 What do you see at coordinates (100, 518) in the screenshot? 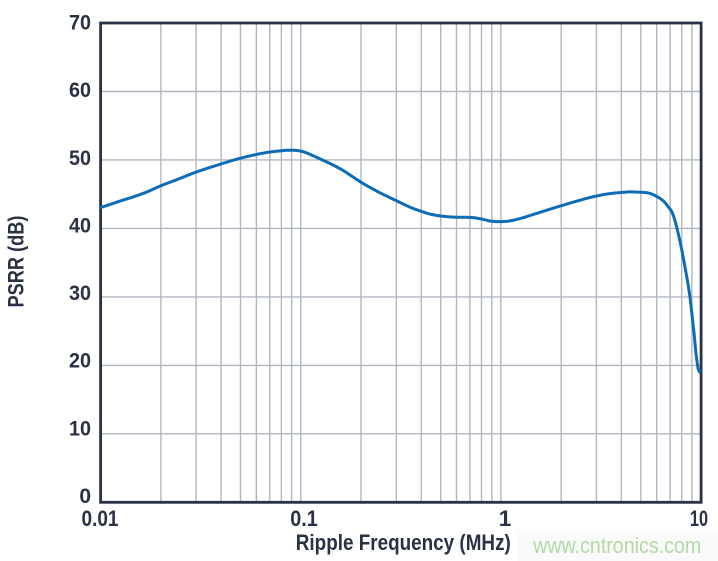
I see `svg-text: 0.01` at bounding box center [100, 518].